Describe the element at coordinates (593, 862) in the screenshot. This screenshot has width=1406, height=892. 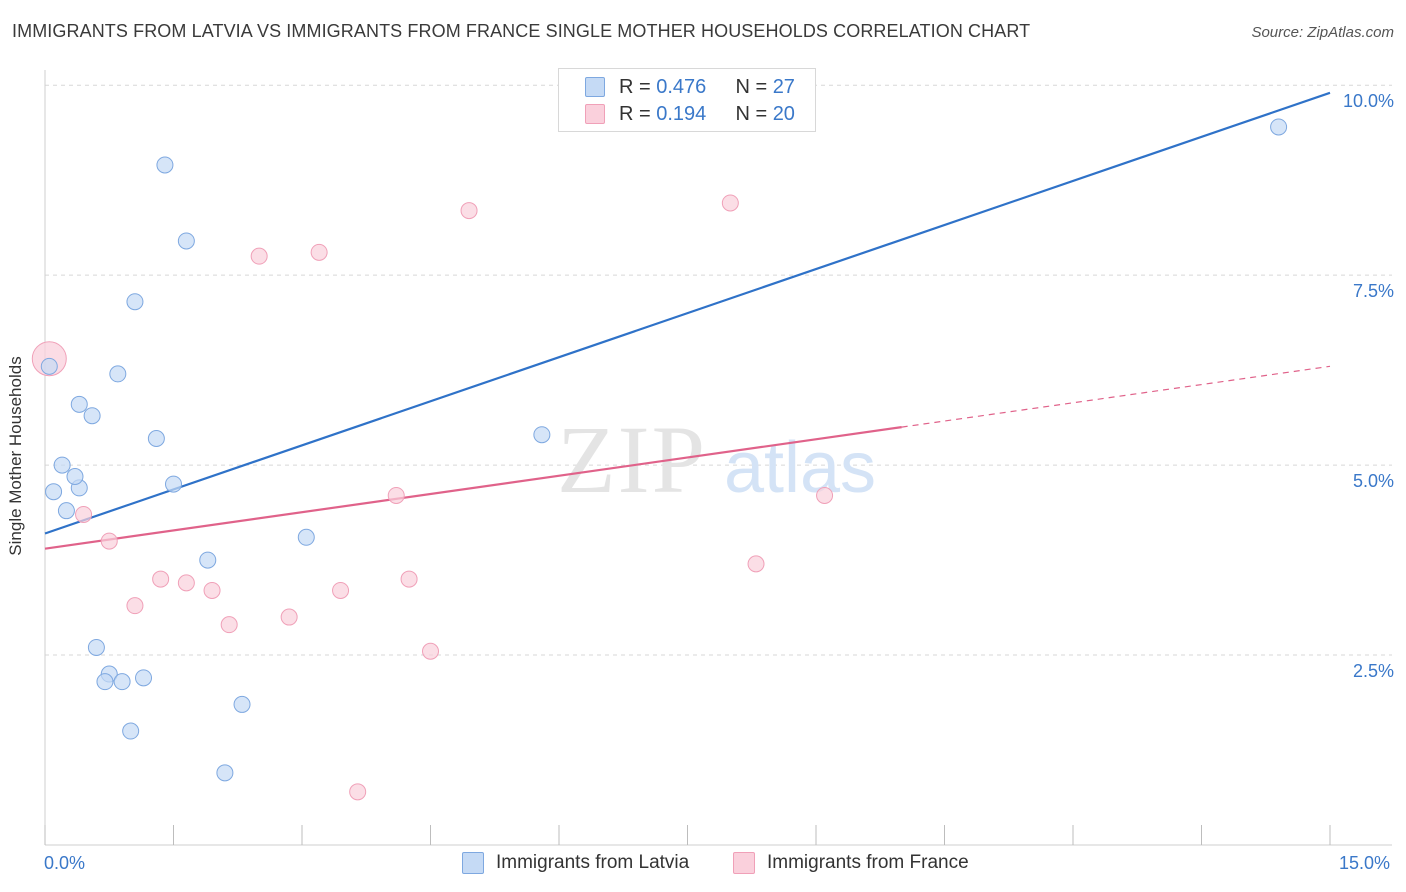
I see `legend-label-latvia: Immigrants from Latvia` at that location.